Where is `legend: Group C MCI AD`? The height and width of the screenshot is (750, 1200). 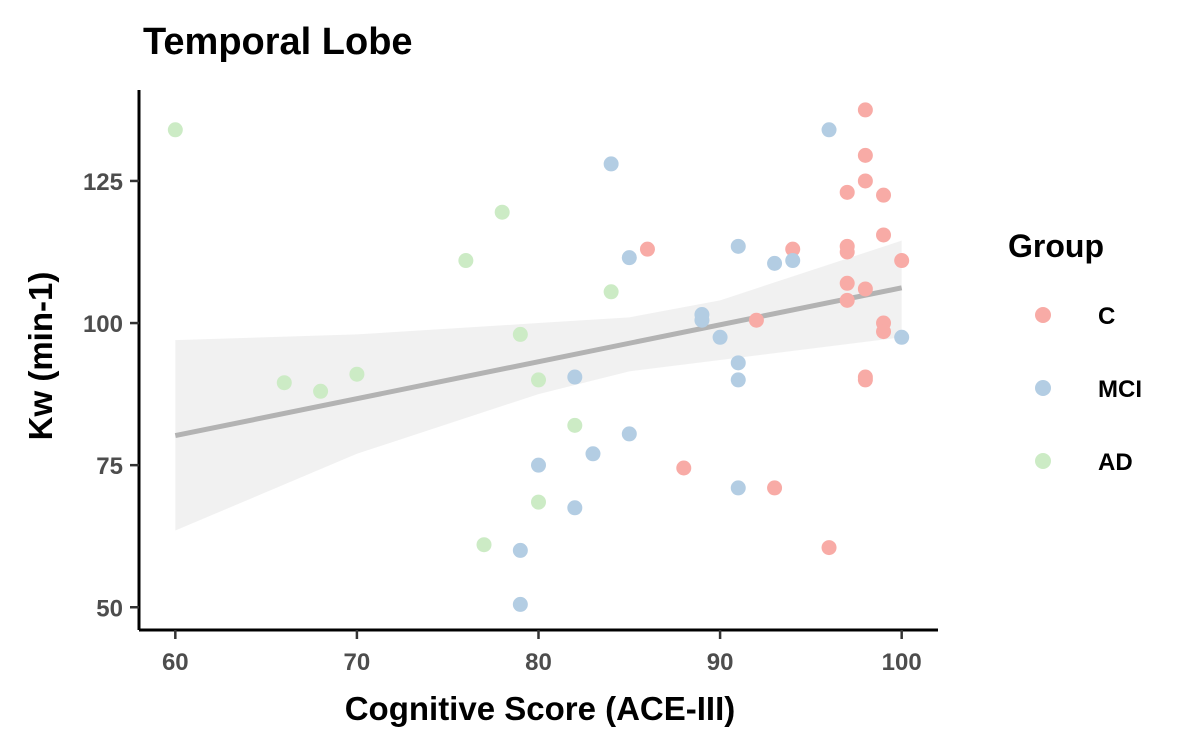 legend: Group C MCI AD is located at coordinates (1075, 352).